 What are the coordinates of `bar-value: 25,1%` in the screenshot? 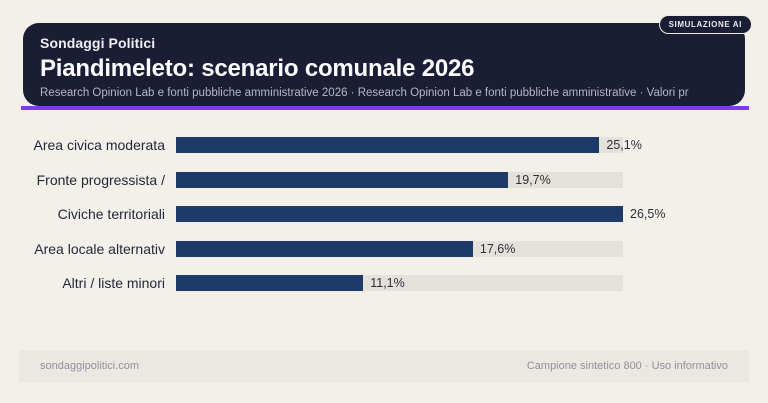 It's located at (624, 145).